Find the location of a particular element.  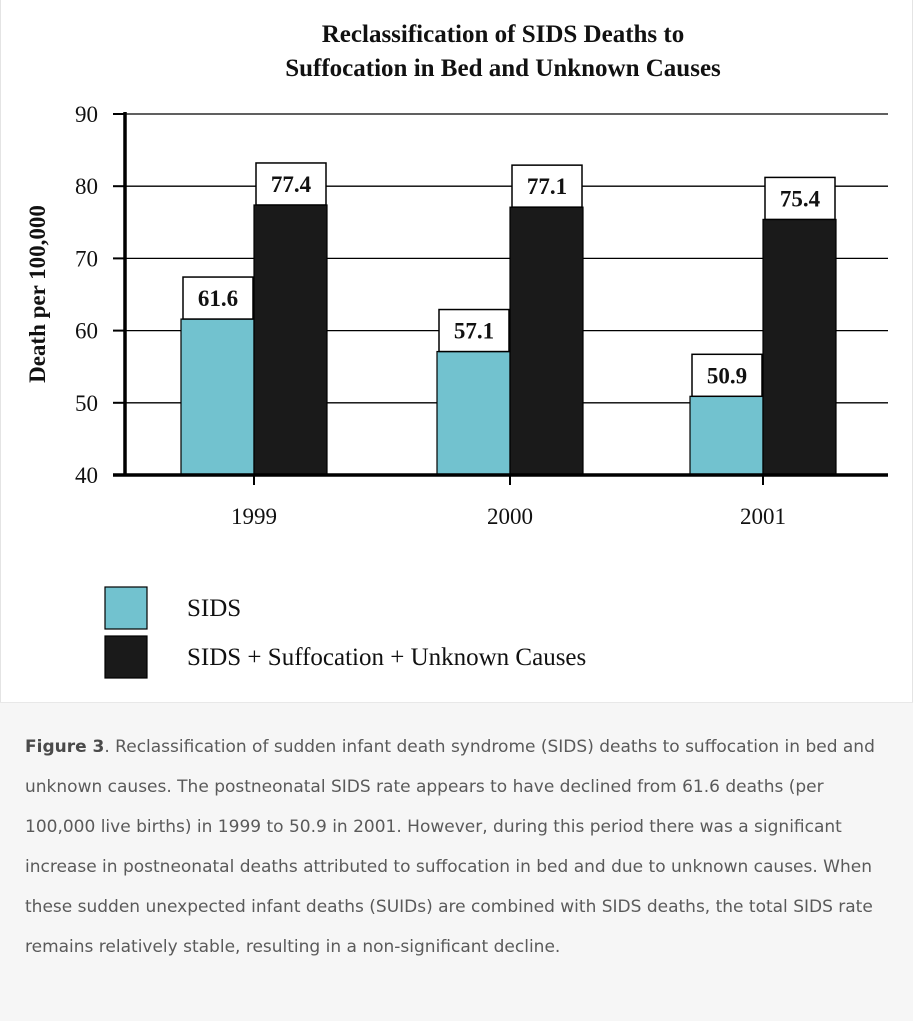

y-tick-label: 50 is located at coordinates (86, 403).